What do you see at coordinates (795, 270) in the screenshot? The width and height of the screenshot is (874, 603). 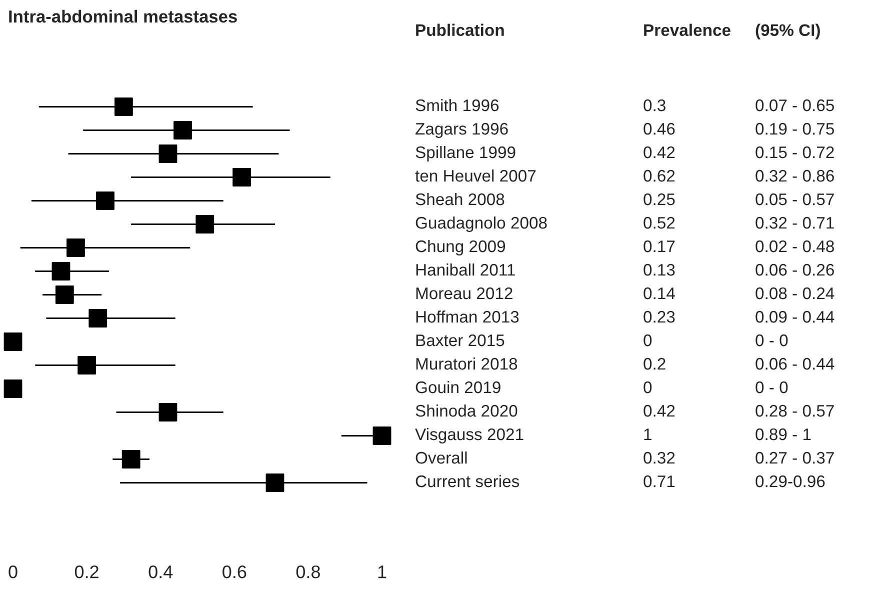 I see `text: 0.06 - 0.26` at bounding box center [795, 270].